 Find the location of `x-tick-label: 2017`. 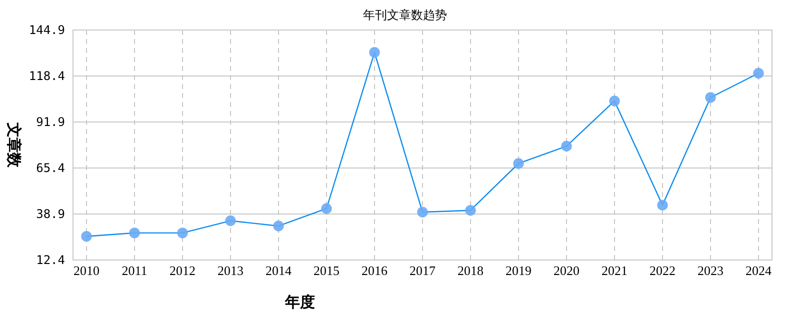

x-tick-label: 2017 is located at coordinates (423, 270).